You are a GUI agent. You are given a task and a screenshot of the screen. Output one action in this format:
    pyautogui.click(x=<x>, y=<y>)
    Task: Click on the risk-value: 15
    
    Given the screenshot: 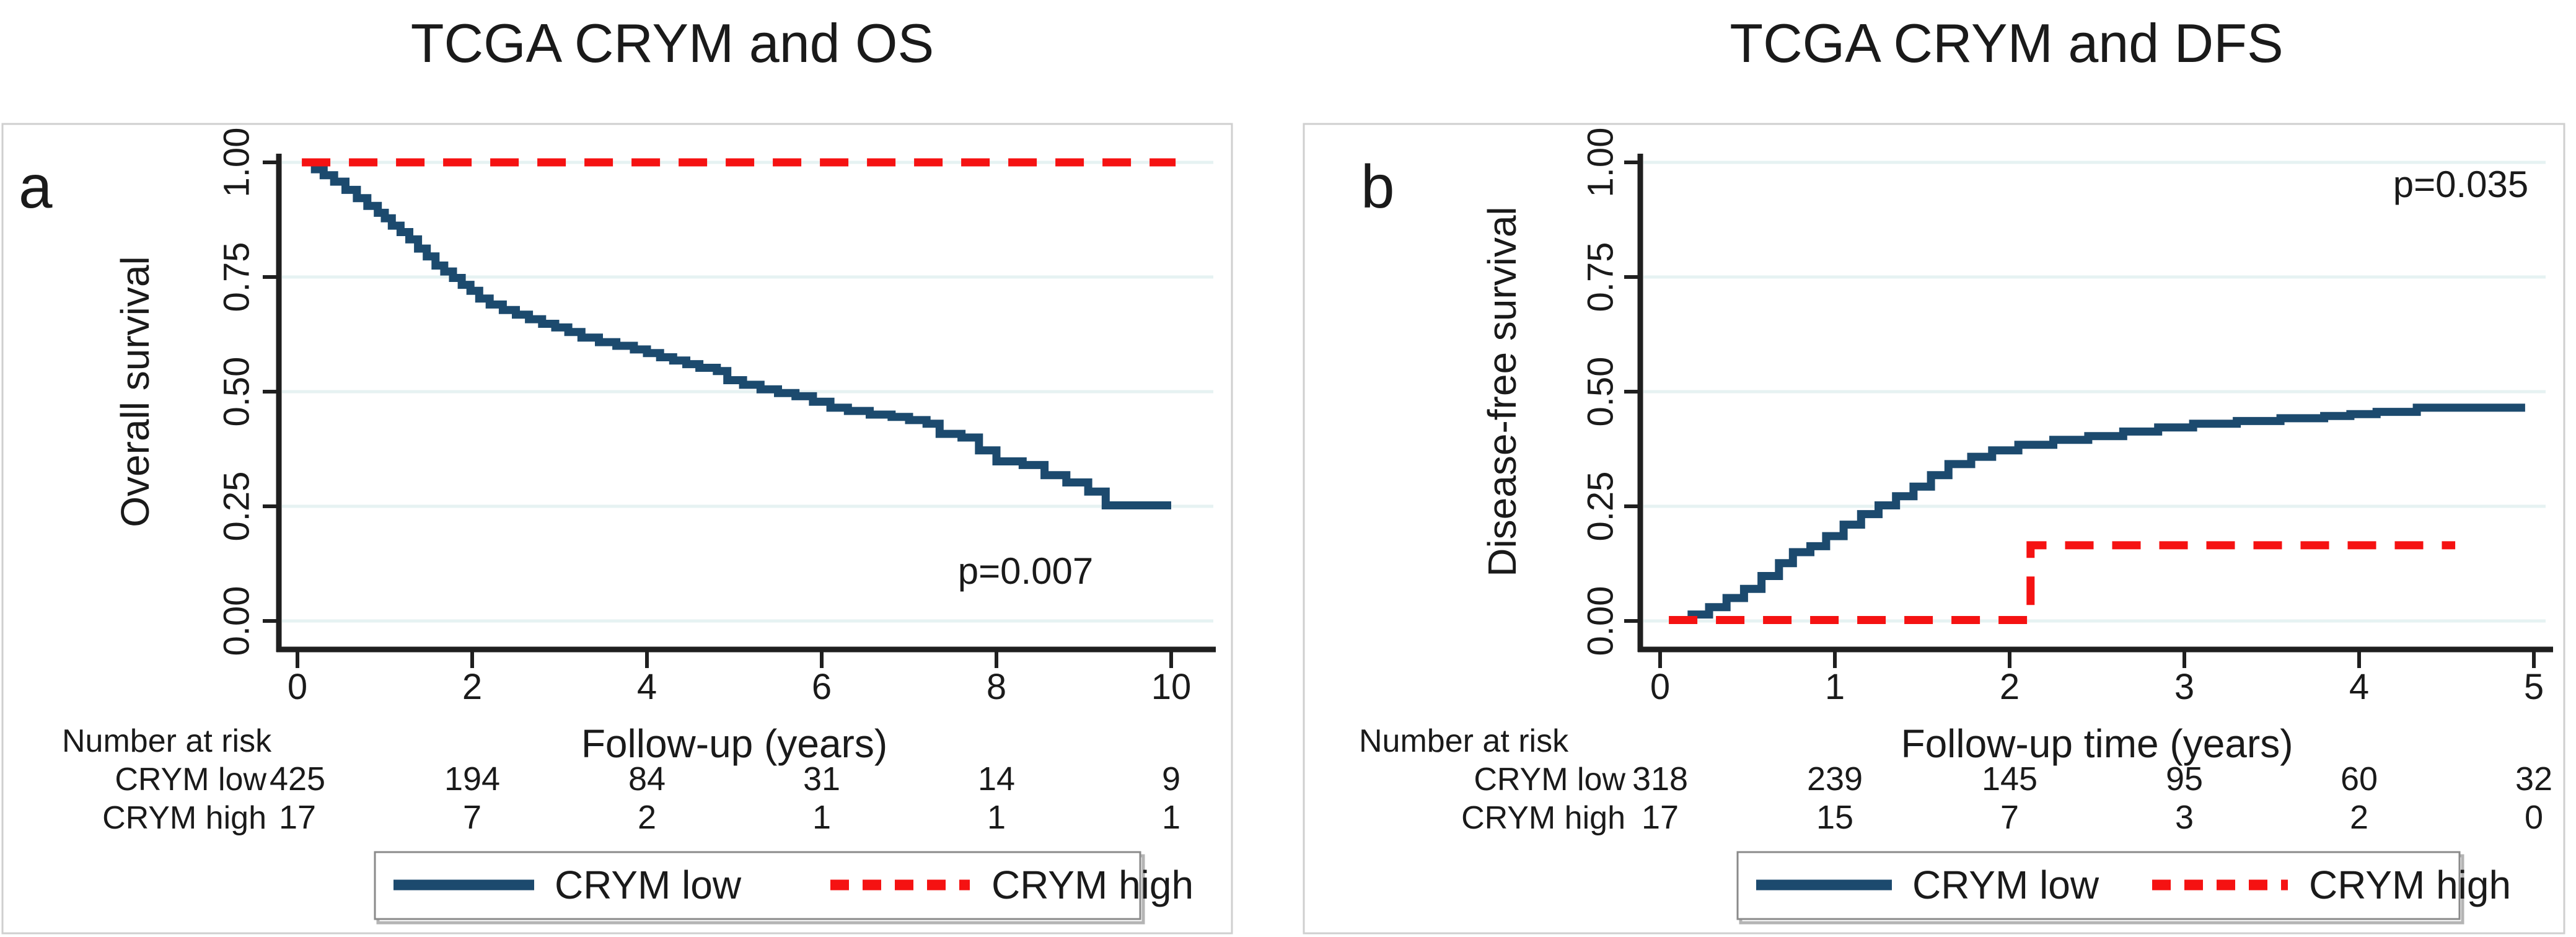 What is the action you would take?
    pyautogui.click(x=1834, y=817)
    